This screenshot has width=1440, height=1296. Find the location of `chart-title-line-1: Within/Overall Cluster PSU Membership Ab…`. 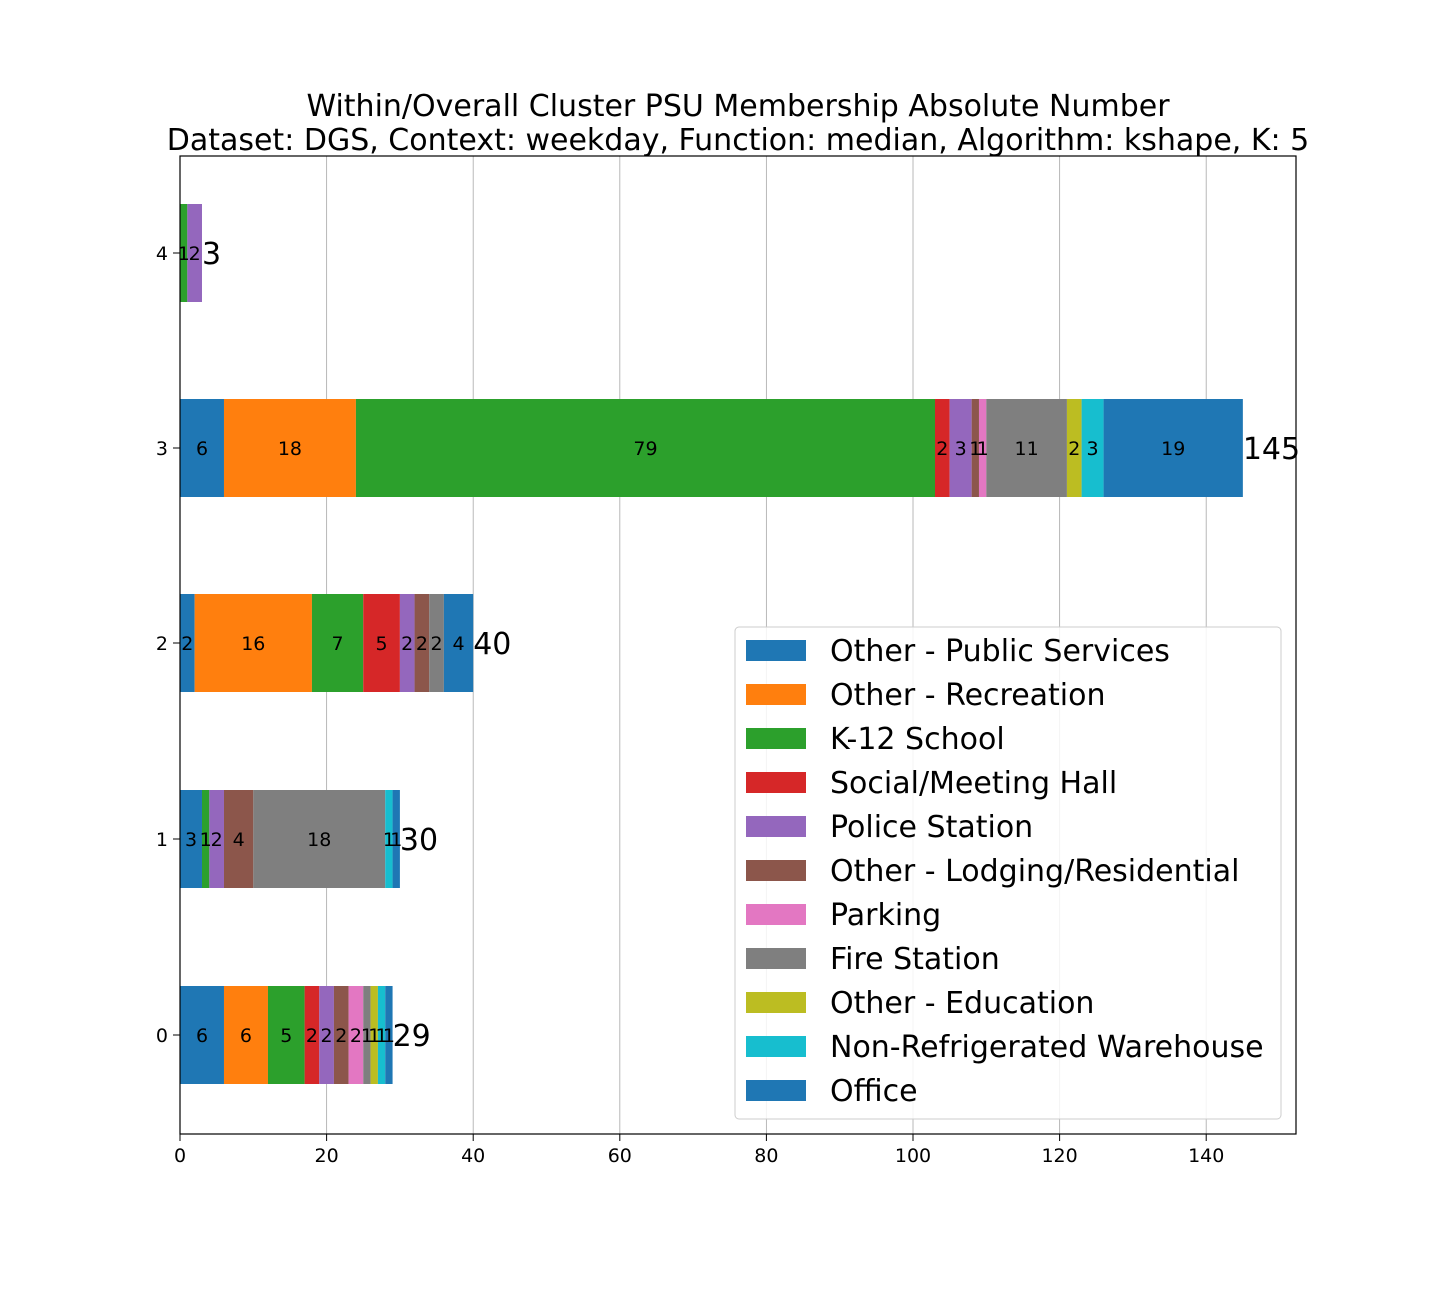

chart-title-line-1: Within/Overall Cluster PSU Membership Ab… is located at coordinates (738, 106).